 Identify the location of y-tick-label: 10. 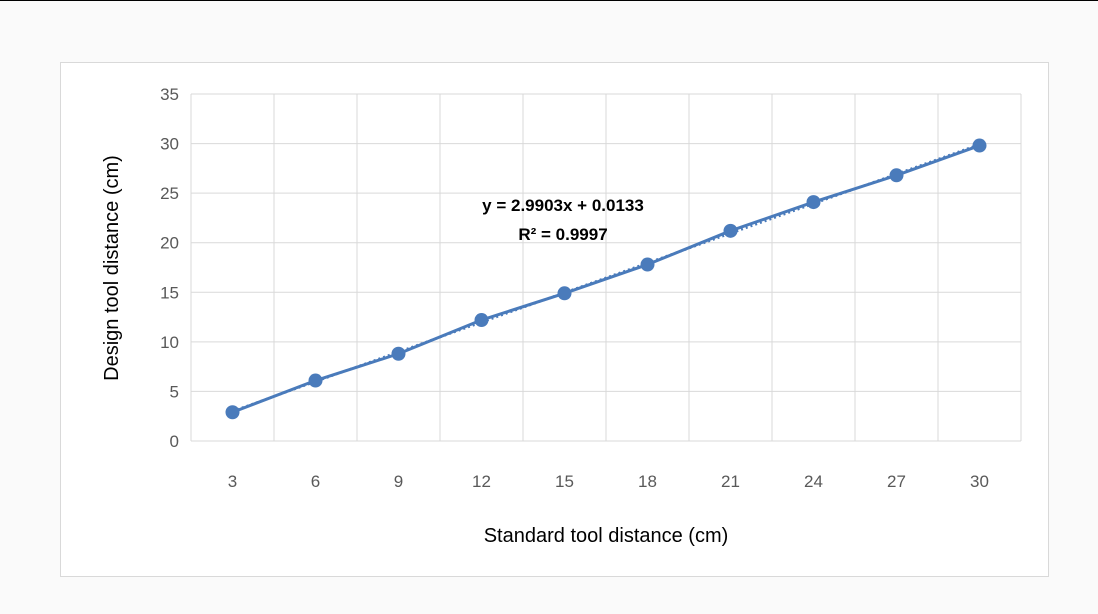
(169, 342).